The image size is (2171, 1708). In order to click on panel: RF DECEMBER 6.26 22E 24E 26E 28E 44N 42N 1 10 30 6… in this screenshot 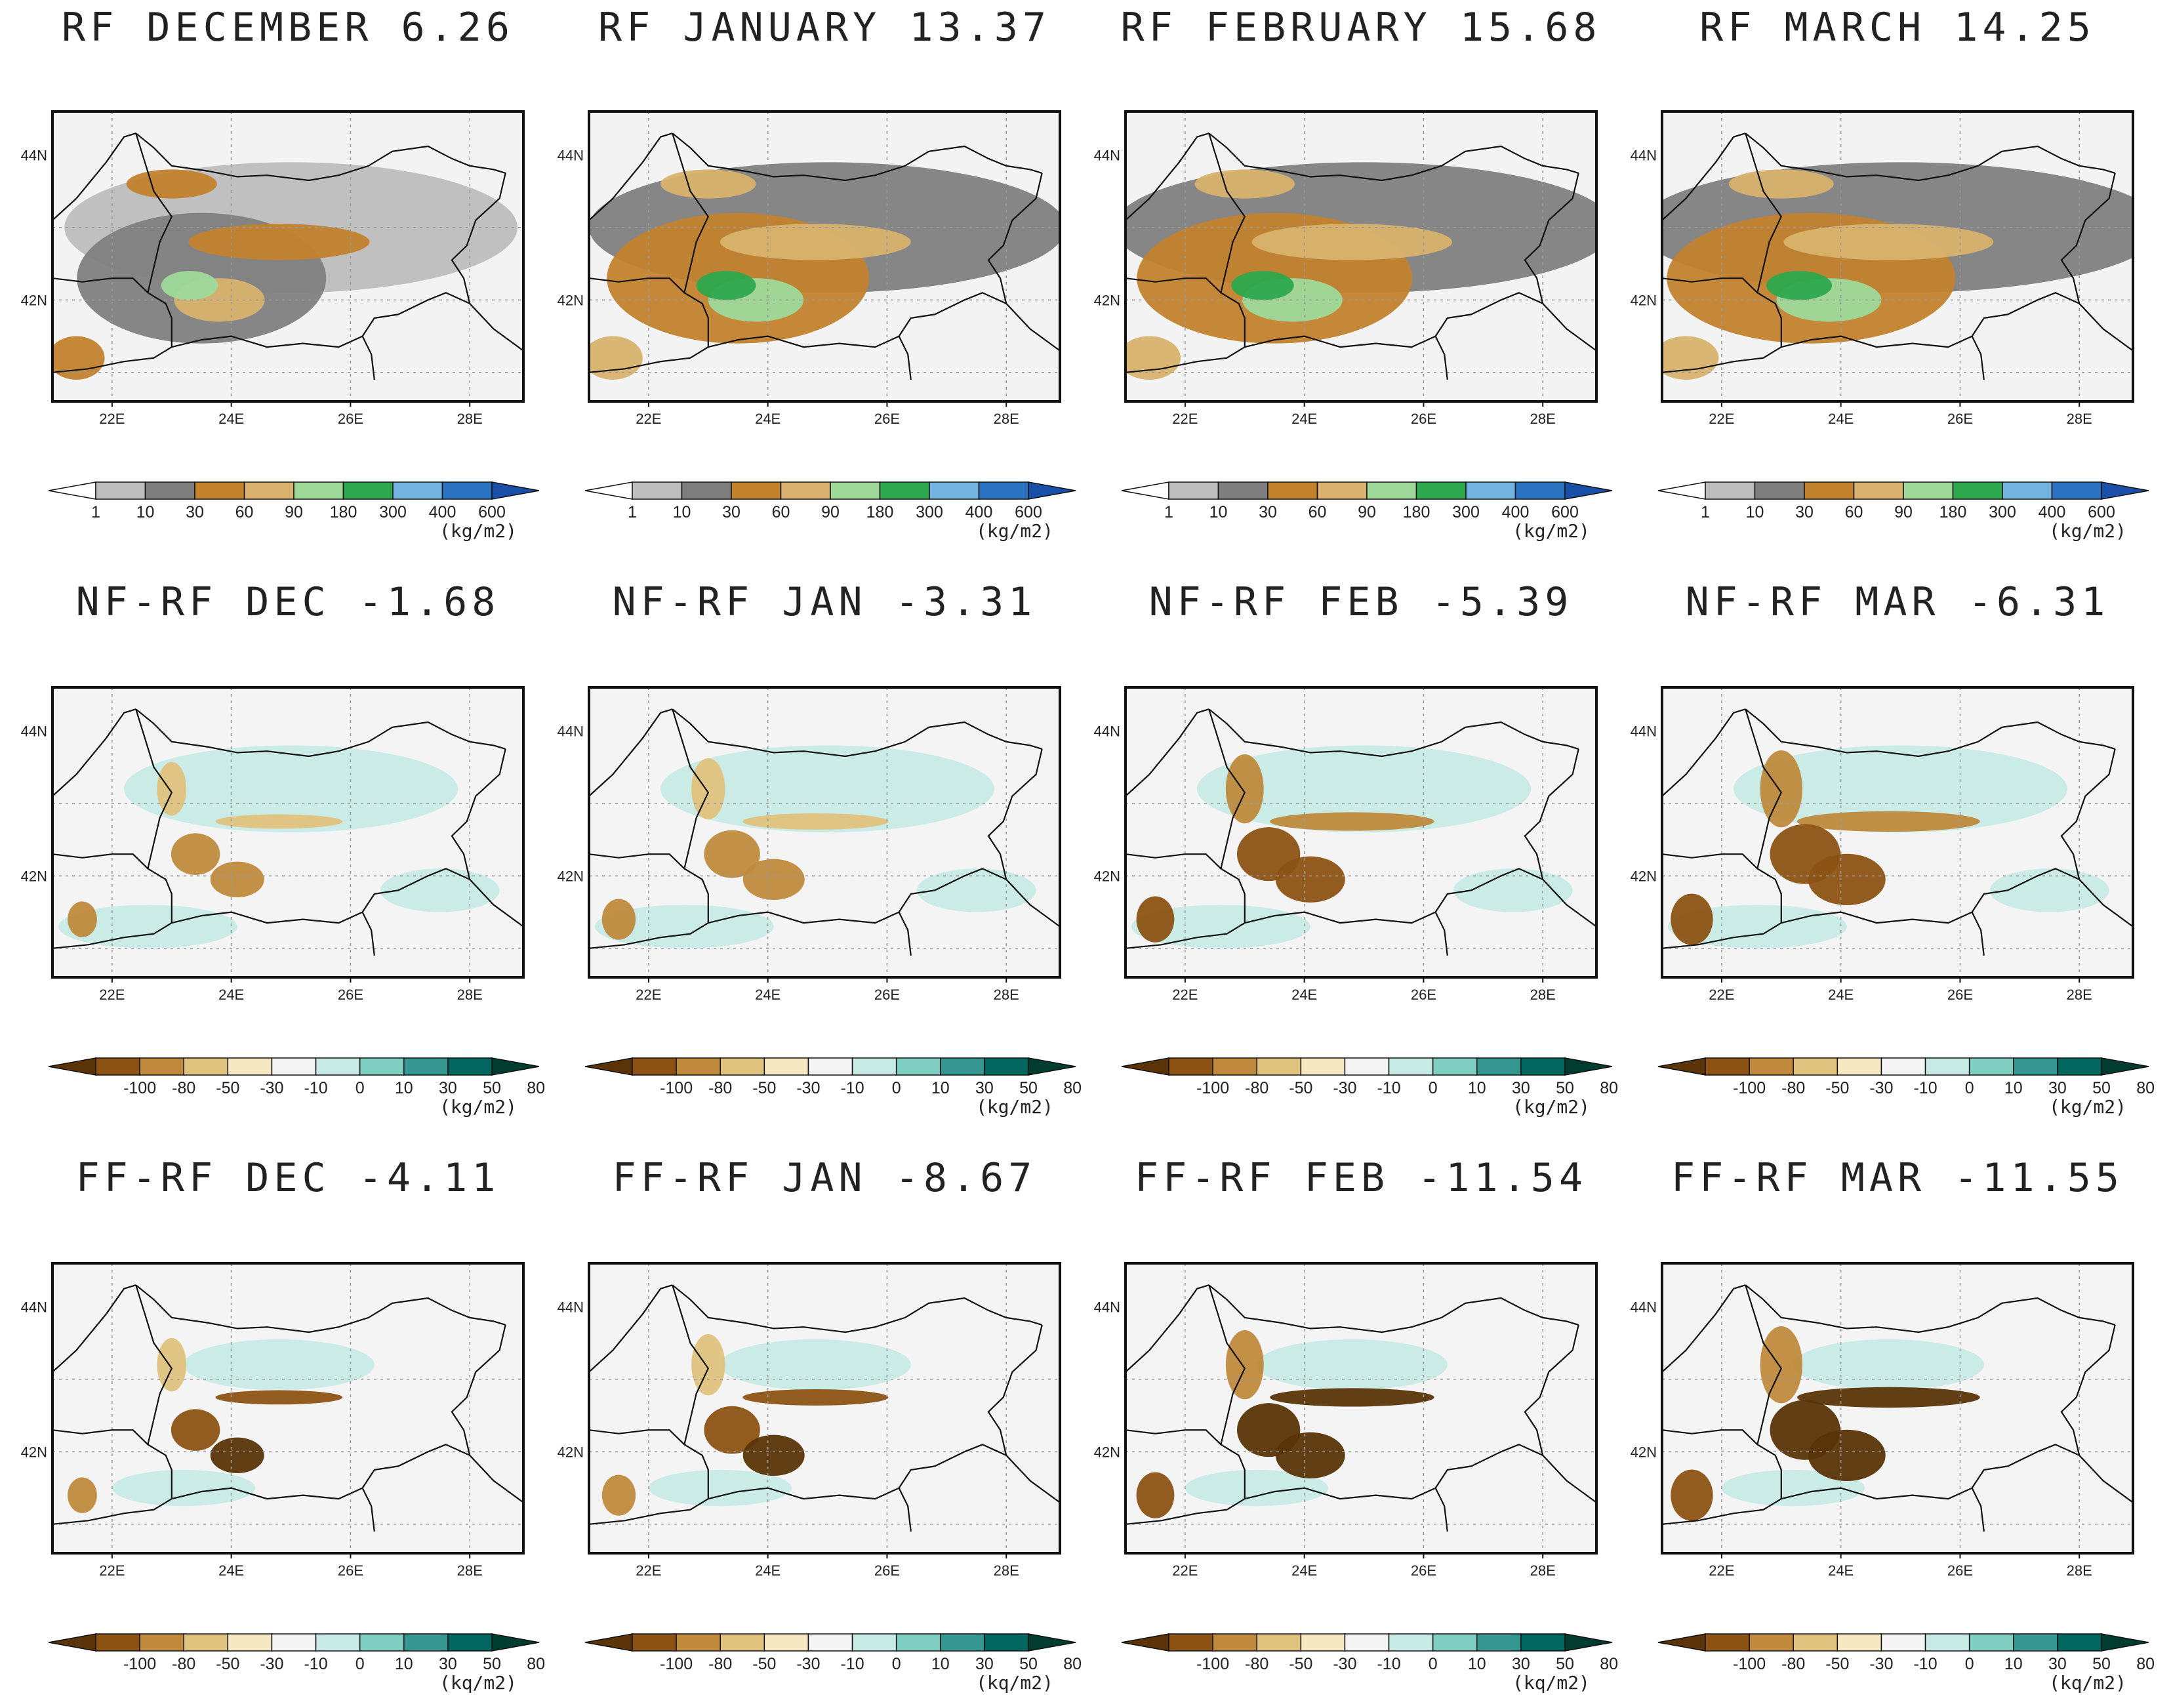, I will do `click(280, 273)`.